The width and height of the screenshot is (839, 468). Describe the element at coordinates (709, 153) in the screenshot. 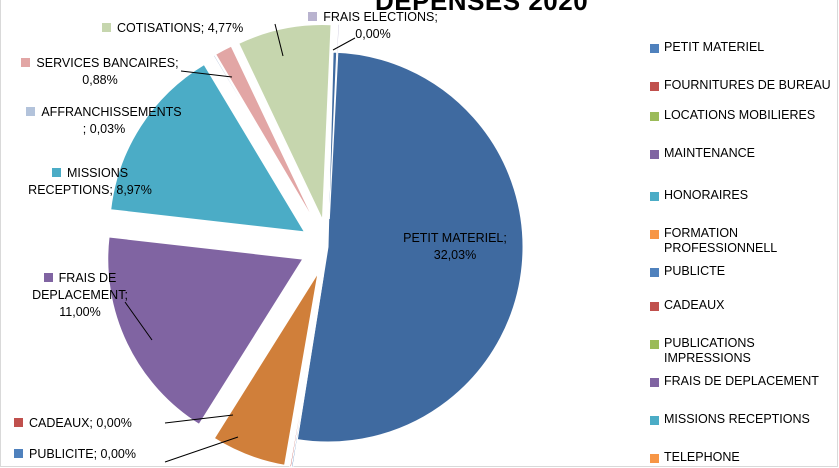

I see `legend-label: MAINTENANCE` at that location.